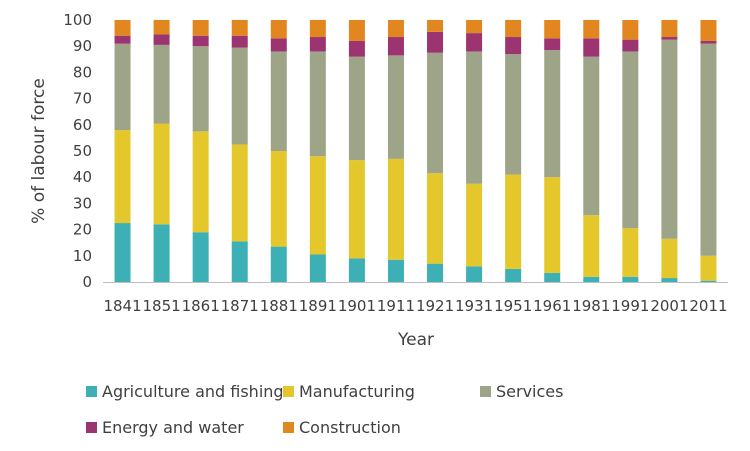  I want to click on y-tick-label: 10, so click(82, 256).